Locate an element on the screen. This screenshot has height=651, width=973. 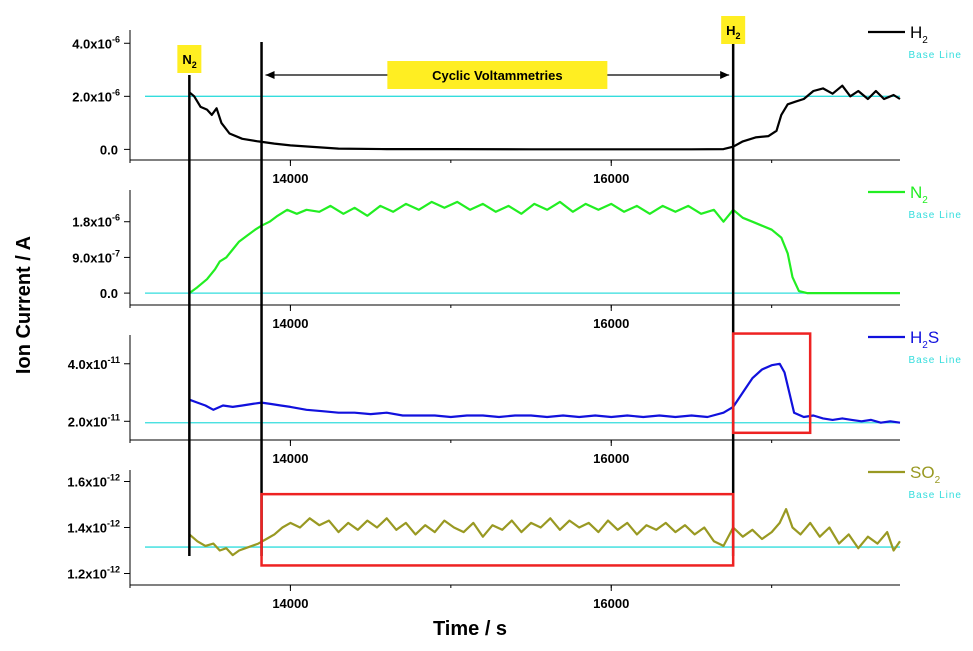
y-tick-label: 2.0x10⁻⁶ is located at coordinates (96, 95).